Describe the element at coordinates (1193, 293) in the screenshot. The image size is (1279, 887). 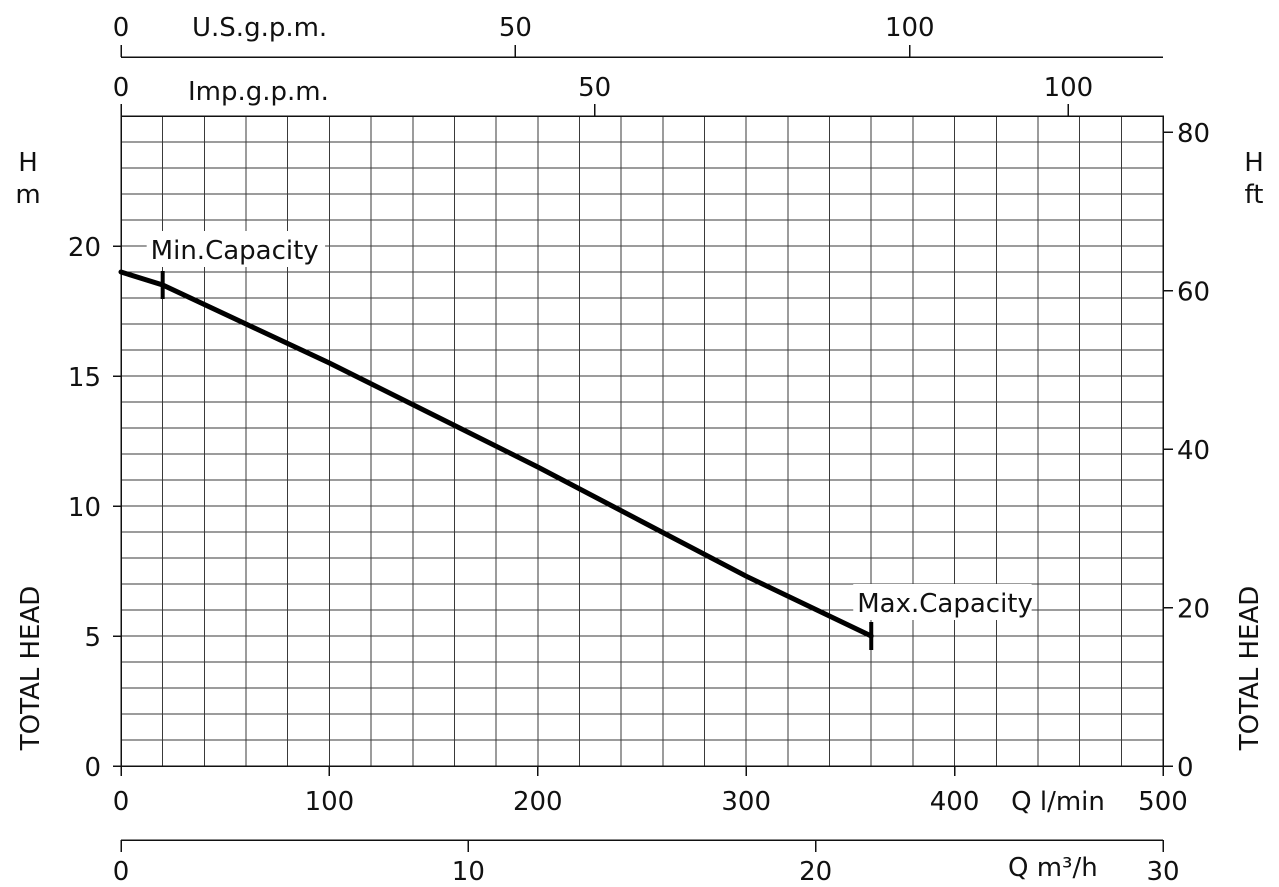
I see `y2-tick-label: 60` at that location.